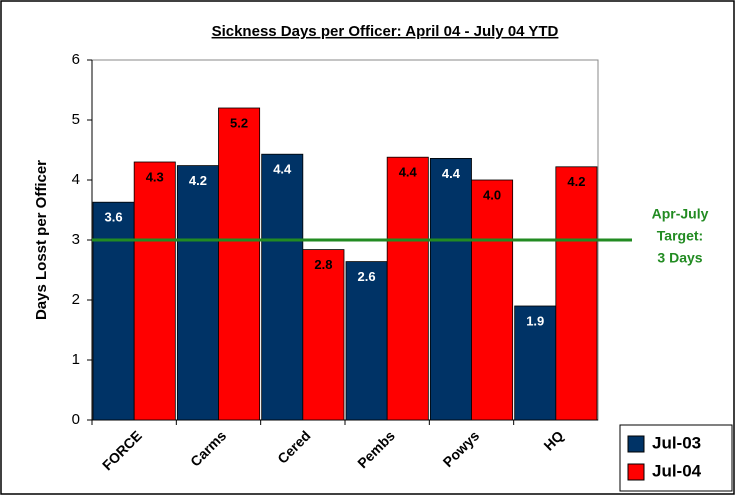 This screenshot has width=736, height=501. What do you see at coordinates (535, 320) in the screenshot?
I see `data-label: 1.9` at bounding box center [535, 320].